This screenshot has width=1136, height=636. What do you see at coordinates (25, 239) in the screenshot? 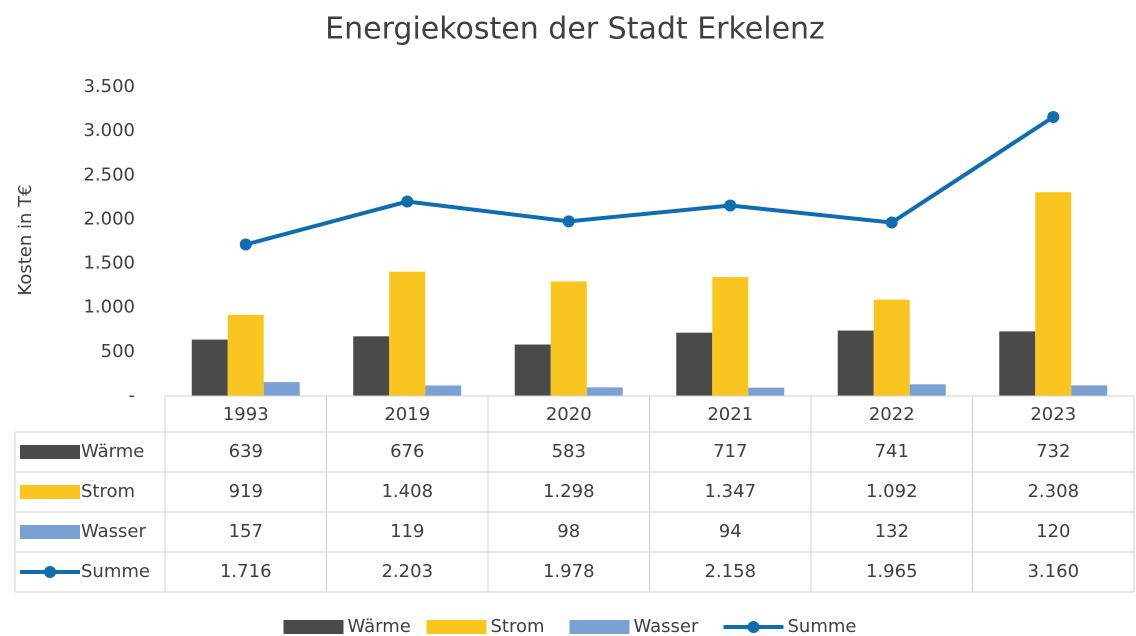
I see `y-axis-label: Kosten in T€` at bounding box center [25, 239].